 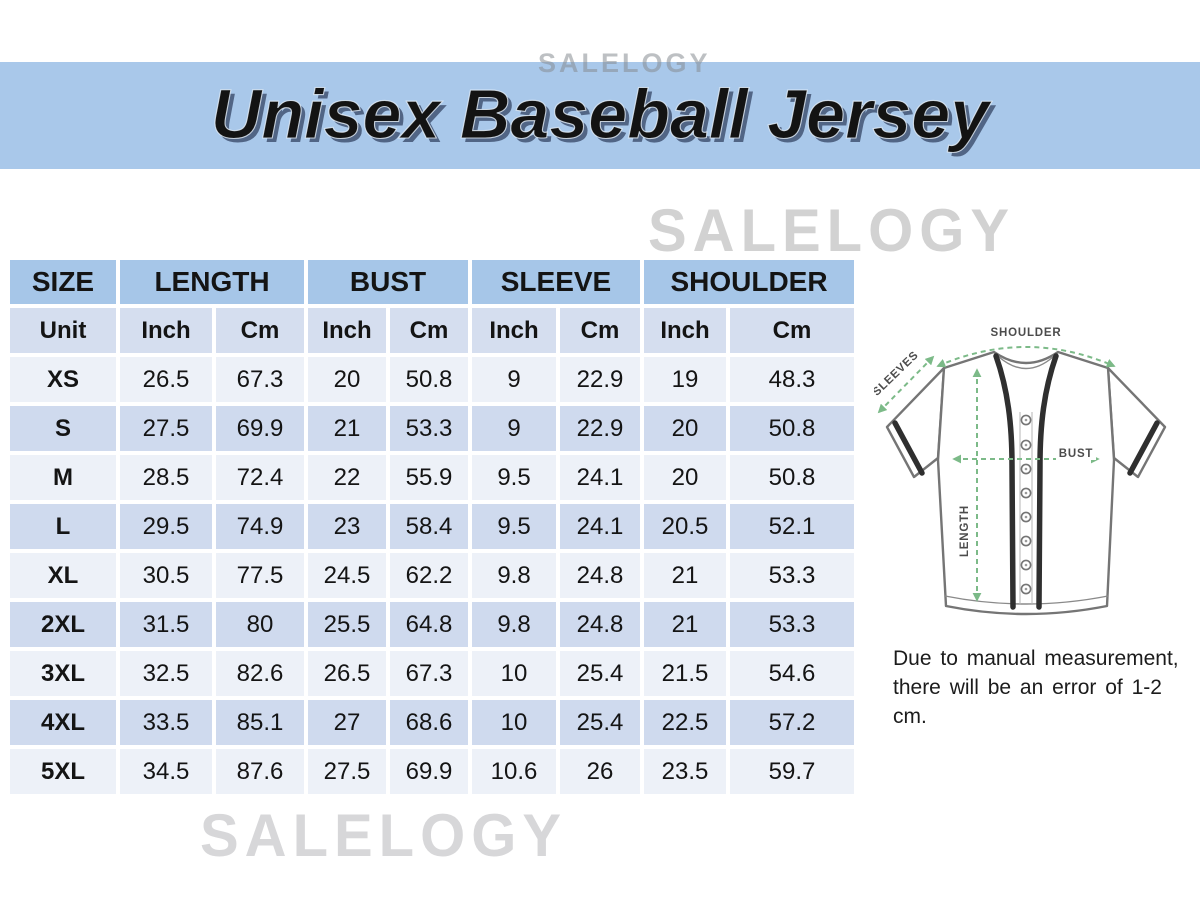 What do you see at coordinates (166, 673) in the screenshot?
I see `measurement-cell: 32.5` at bounding box center [166, 673].